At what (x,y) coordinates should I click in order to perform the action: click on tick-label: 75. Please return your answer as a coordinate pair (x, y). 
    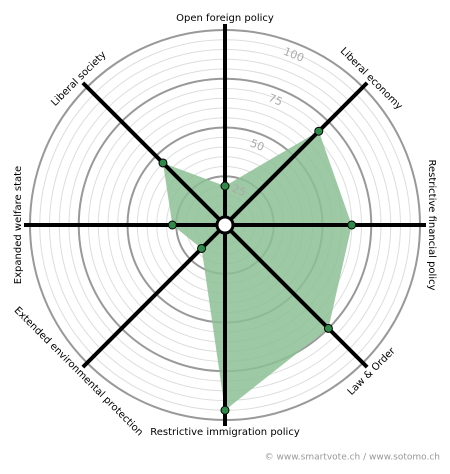
    Looking at the image, I should click on (276, 99).